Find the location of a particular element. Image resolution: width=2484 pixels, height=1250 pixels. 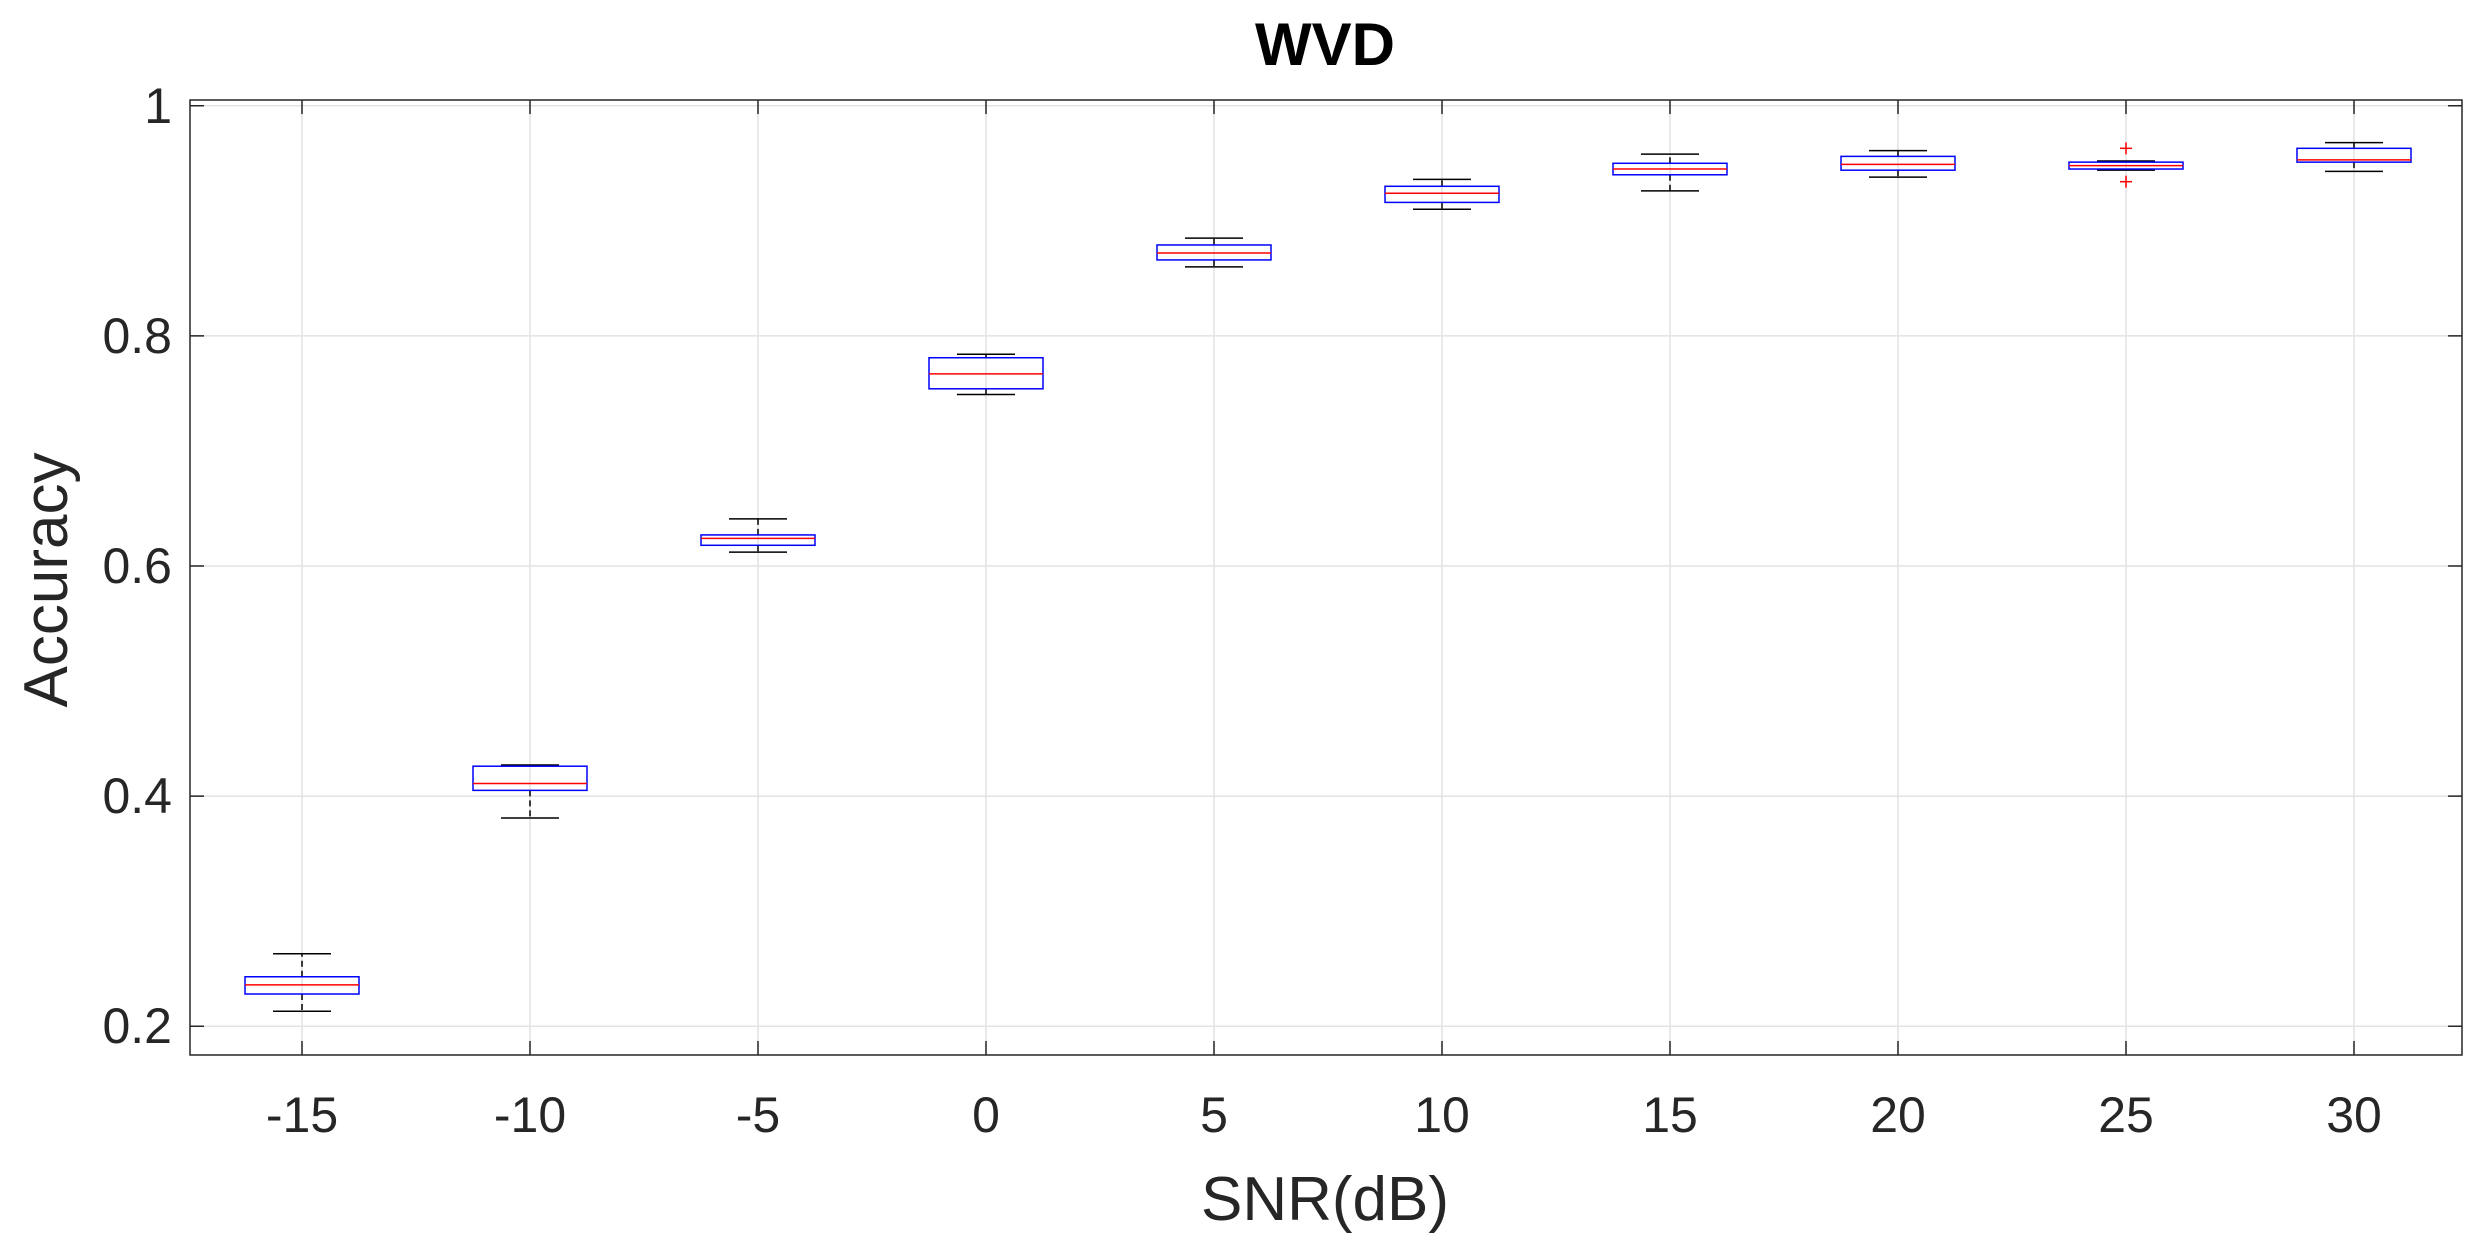

y-tick-label: 0.2 is located at coordinates (137, 1026).